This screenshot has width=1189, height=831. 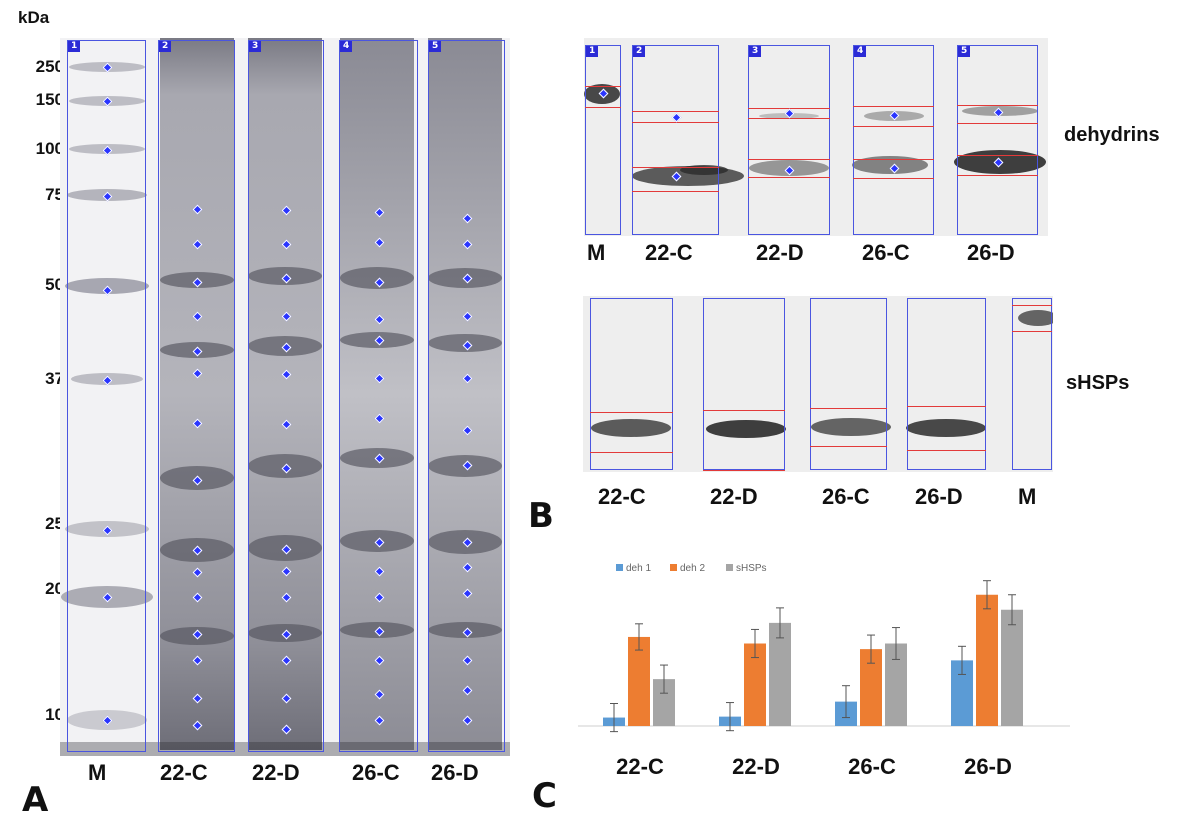 What do you see at coordinates (997, 140) in the screenshot?
I see `blot-lane-box: 5` at bounding box center [997, 140].